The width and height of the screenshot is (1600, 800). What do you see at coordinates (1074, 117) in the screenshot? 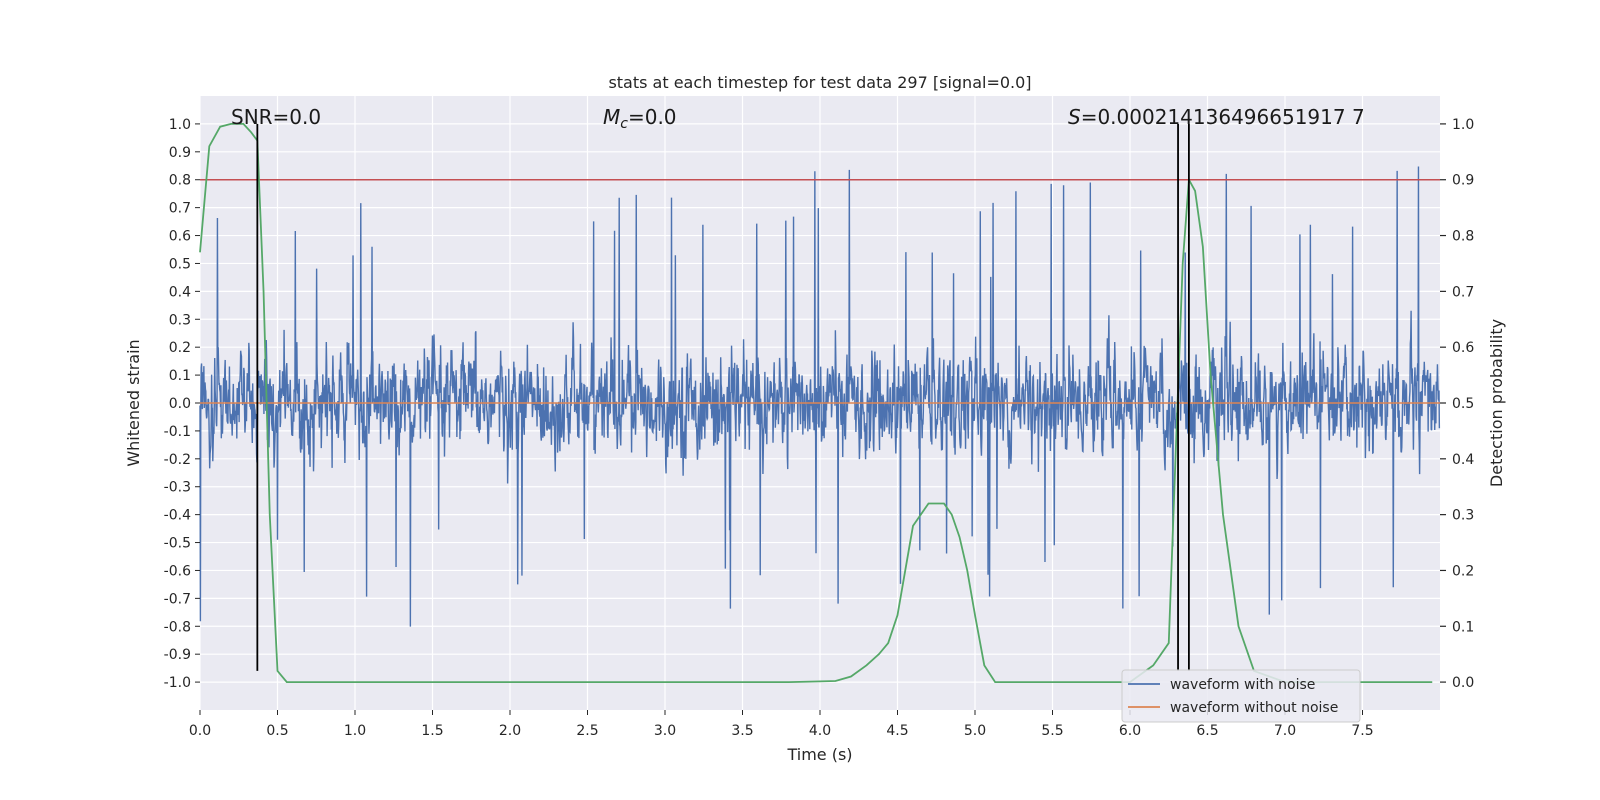
I see `annotation-s-symbol: S` at bounding box center [1074, 117].